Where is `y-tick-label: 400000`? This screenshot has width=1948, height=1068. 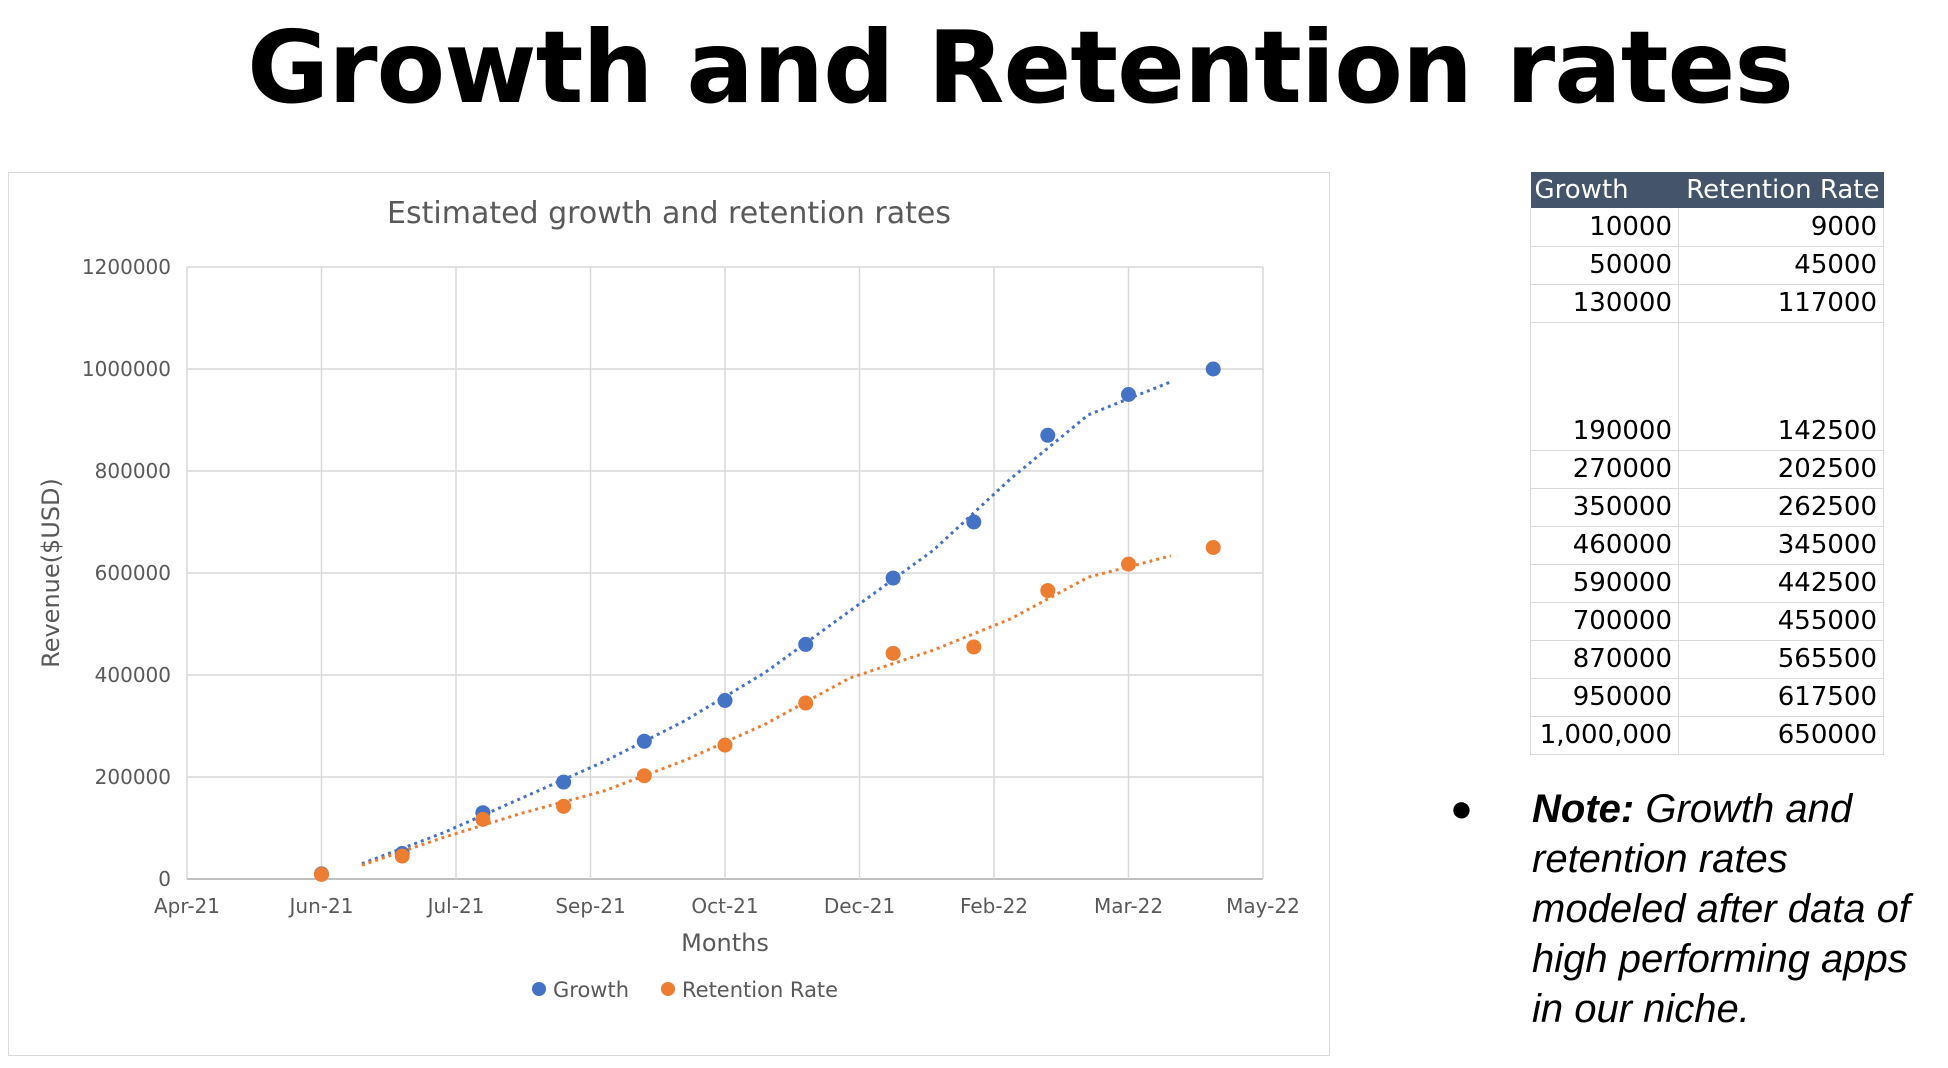
y-tick-label: 400000 is located at coordinates (133, 675).